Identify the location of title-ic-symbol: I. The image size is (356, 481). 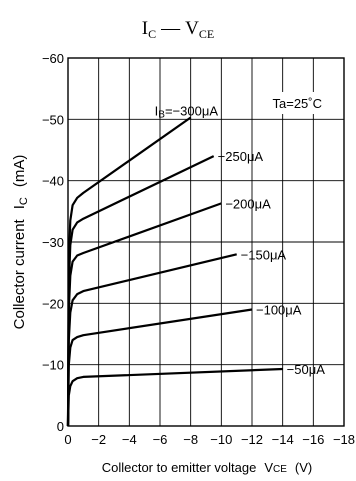
(145, 28).